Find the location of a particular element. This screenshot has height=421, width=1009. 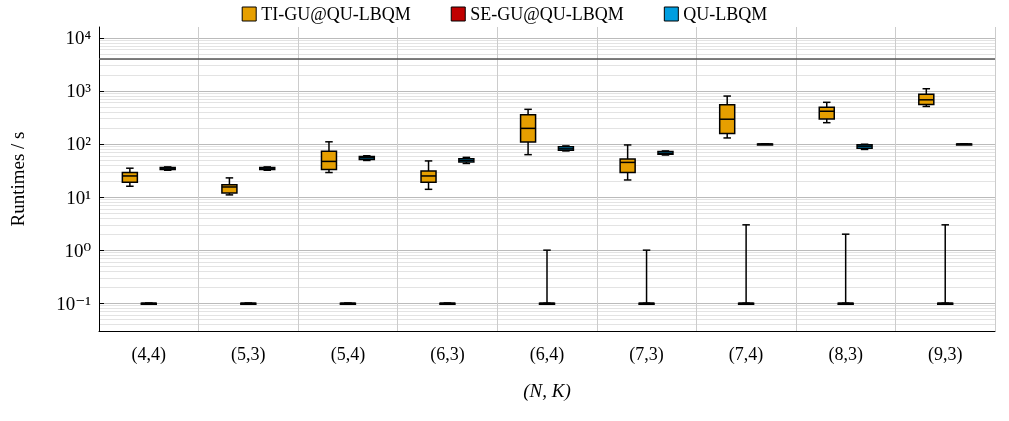

y-tick-label: 10⁻¹ is located at coordinates (74, 303).